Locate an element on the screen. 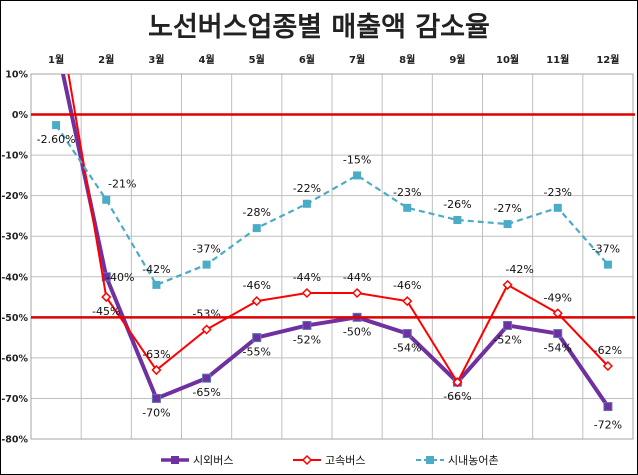 Image resolution: width=638 pixels, height=475 pixels. y-tick-label: 0% is located at coordinates (20, 115).